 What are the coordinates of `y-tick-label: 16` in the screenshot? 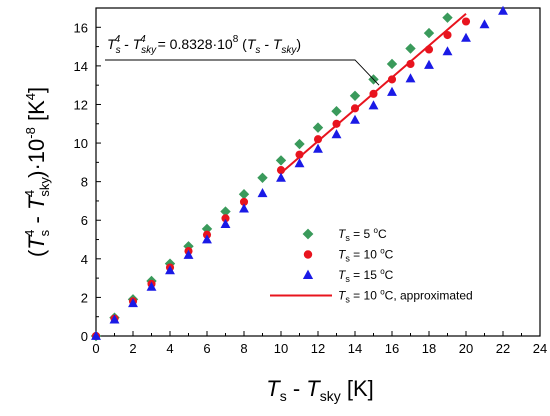 It's located at (81, 27).